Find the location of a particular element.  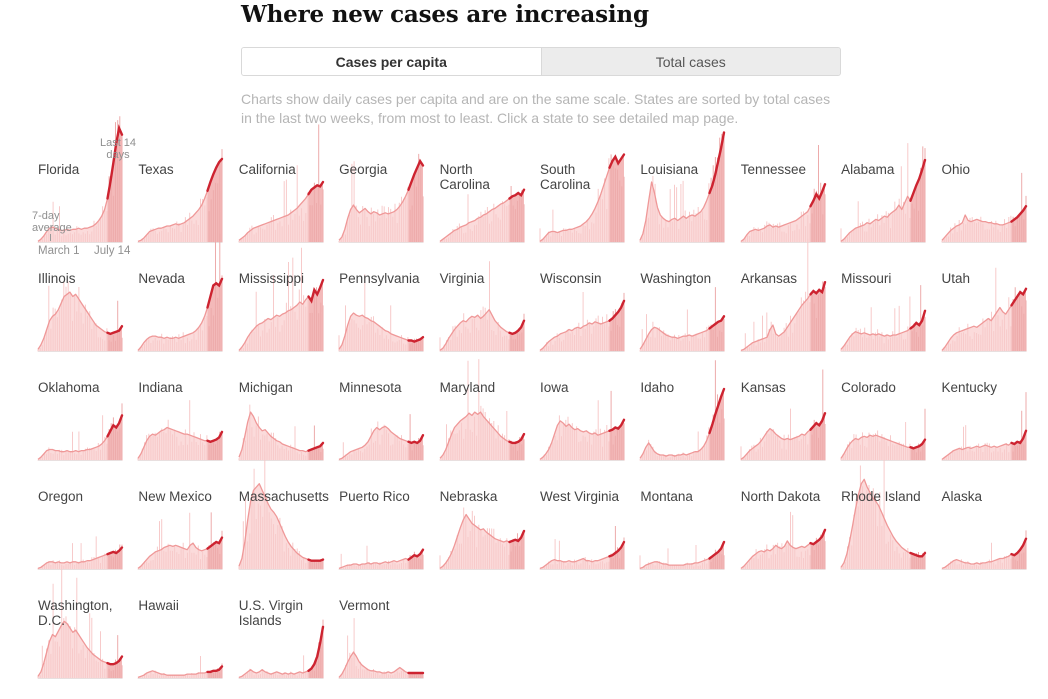

state-cell-nevada: Nevada is located at coordinates (187, 307).